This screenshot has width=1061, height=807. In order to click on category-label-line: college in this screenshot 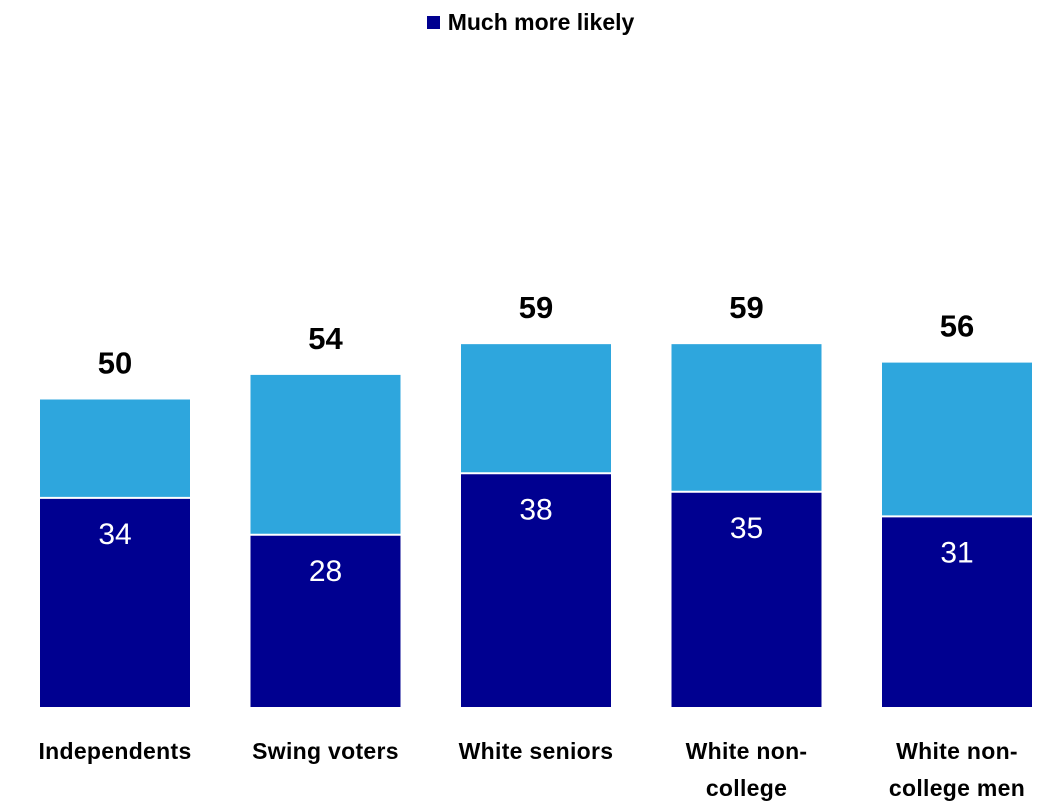, I will do `click(746, 788)`.